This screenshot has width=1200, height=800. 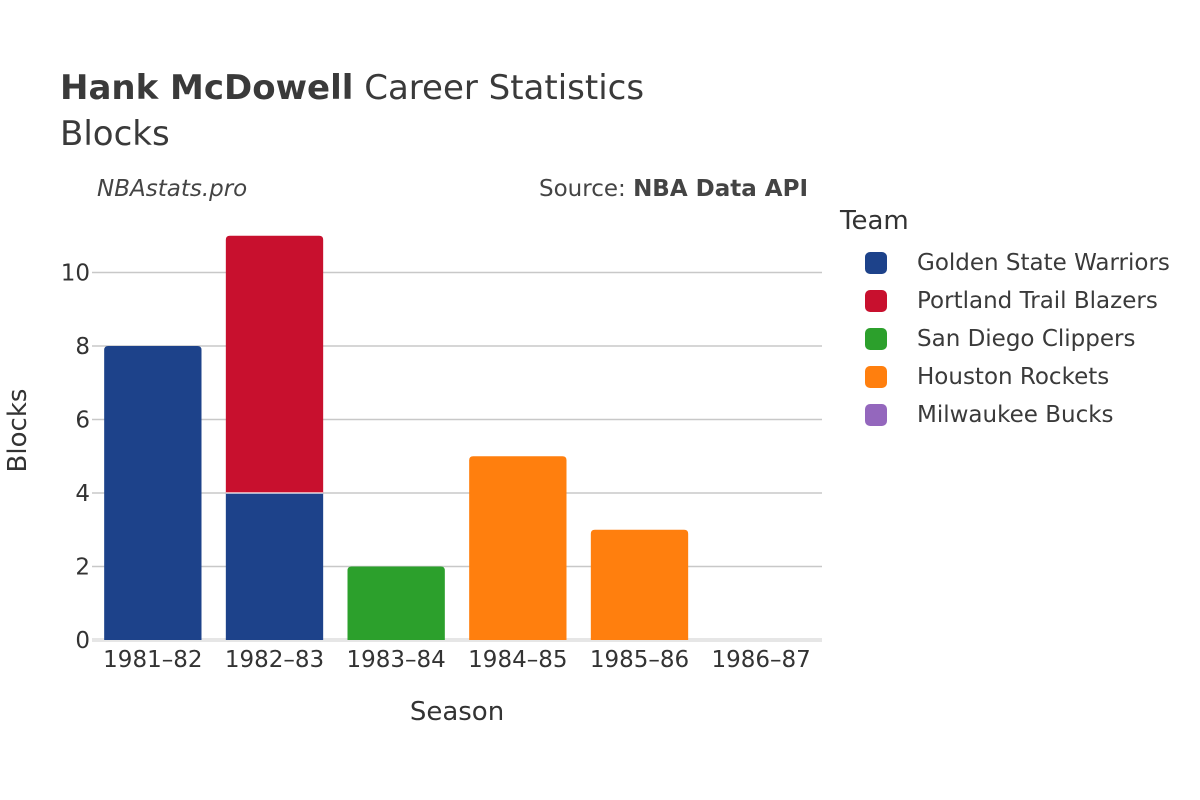 What do you see at coordinates (82, 641) in the screenshot?
I see `y-tick-label: 0` at bounding box center [82, 641].